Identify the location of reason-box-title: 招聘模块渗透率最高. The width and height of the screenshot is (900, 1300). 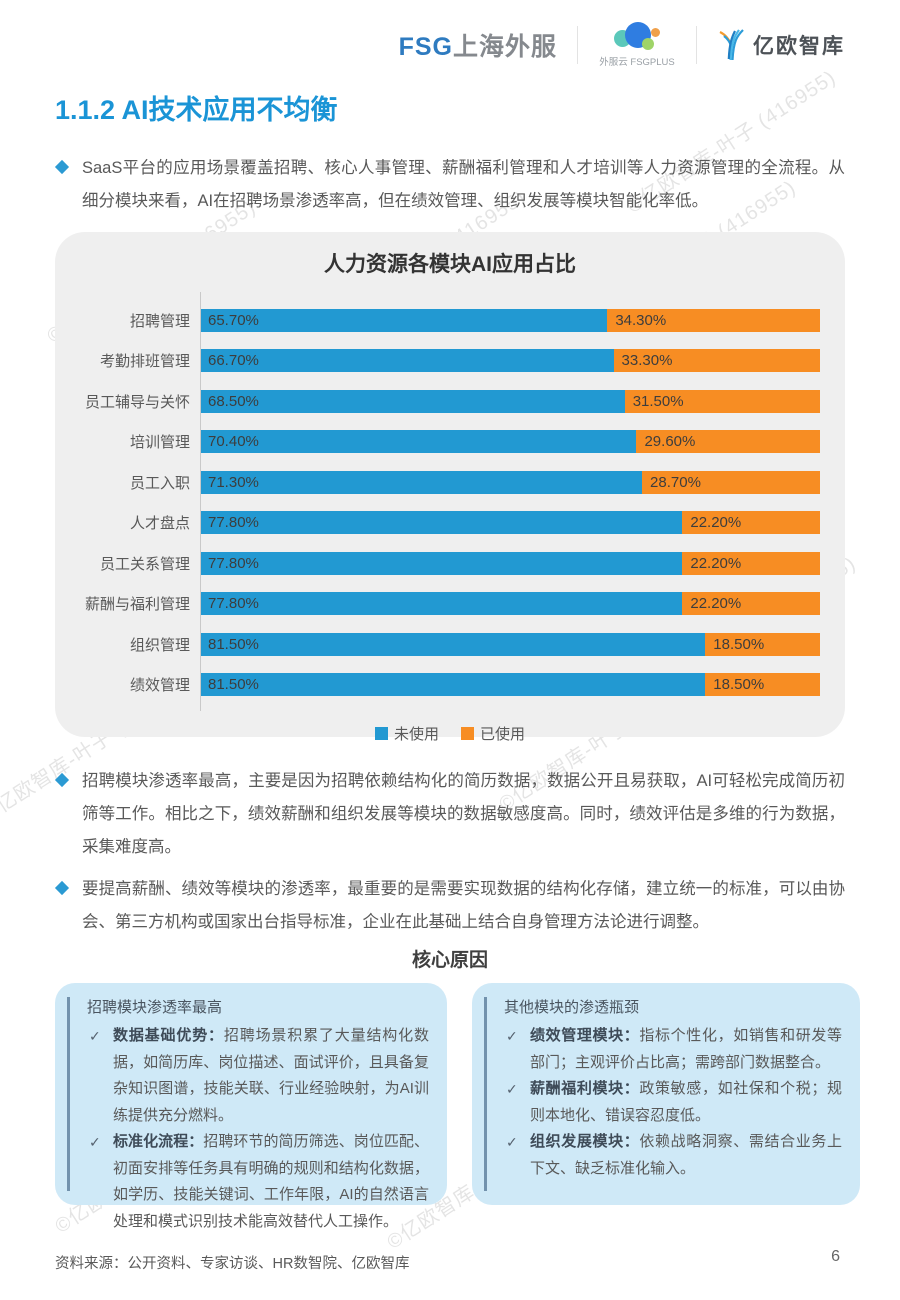
(155, 1007).